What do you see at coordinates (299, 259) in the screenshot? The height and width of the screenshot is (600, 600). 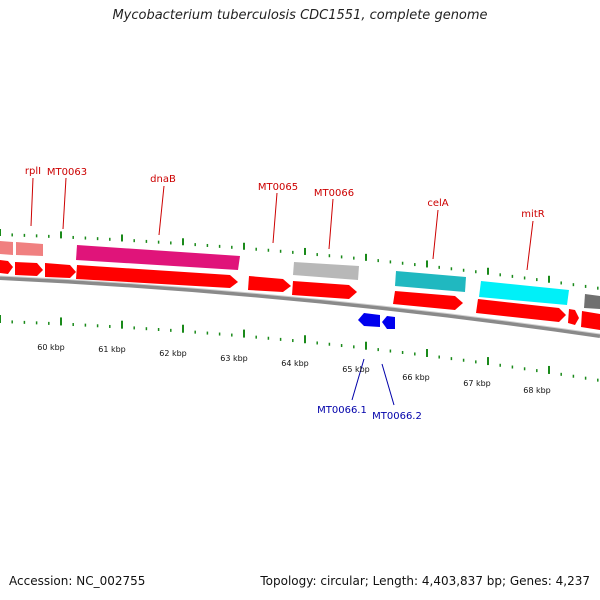 I see `outer-tick-row` at bounding box center [299, 259].